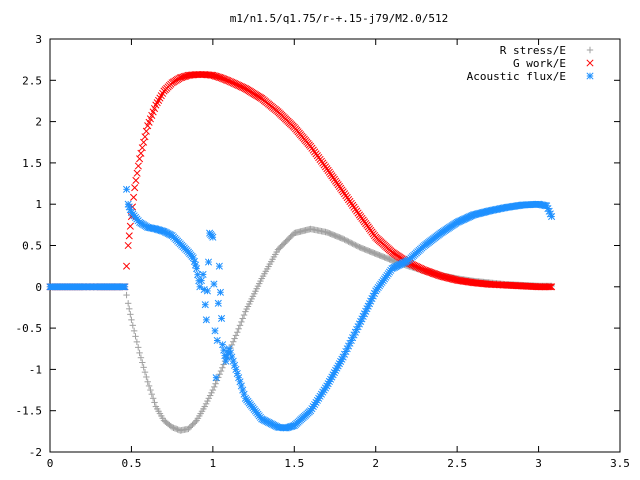 The height and width of the screenshot is (480, 640). Describe the element at coordinates (539, 63) in the screenshot. I see `legend-label: G work/E` at that location.